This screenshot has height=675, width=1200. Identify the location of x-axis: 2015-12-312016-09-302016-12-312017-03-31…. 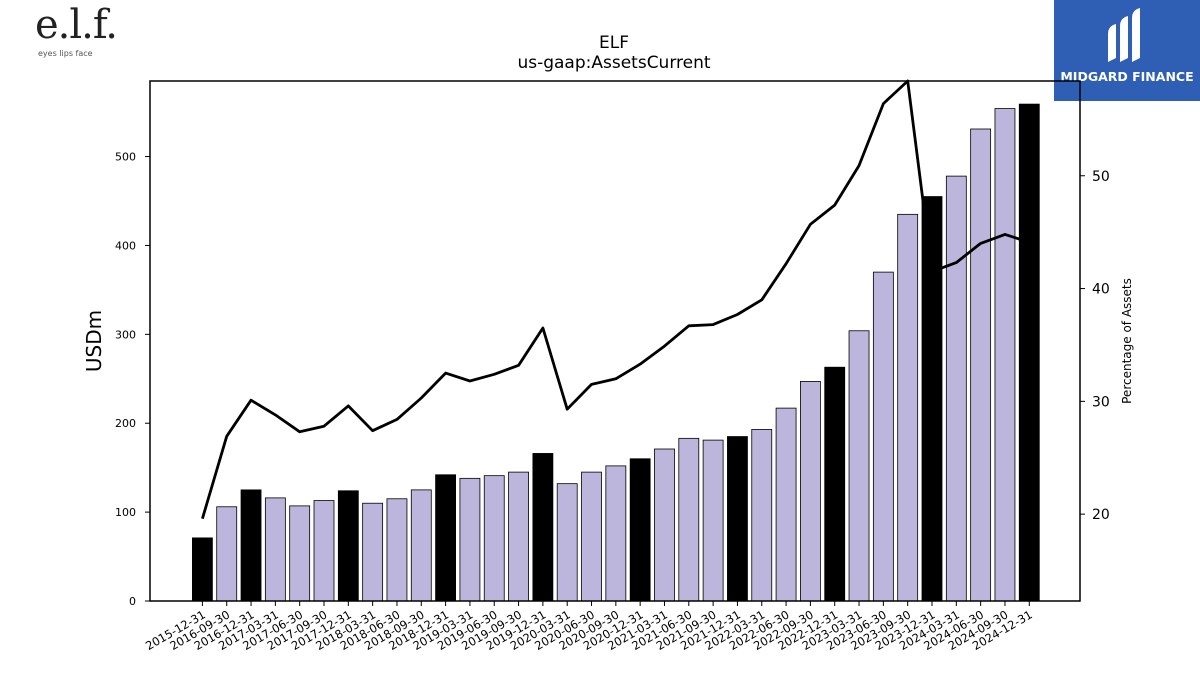
(589, 627).